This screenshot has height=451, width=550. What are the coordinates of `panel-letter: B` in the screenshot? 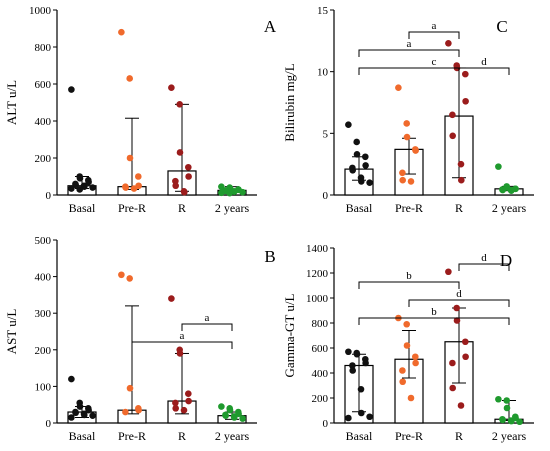 It's located at (269, 256).